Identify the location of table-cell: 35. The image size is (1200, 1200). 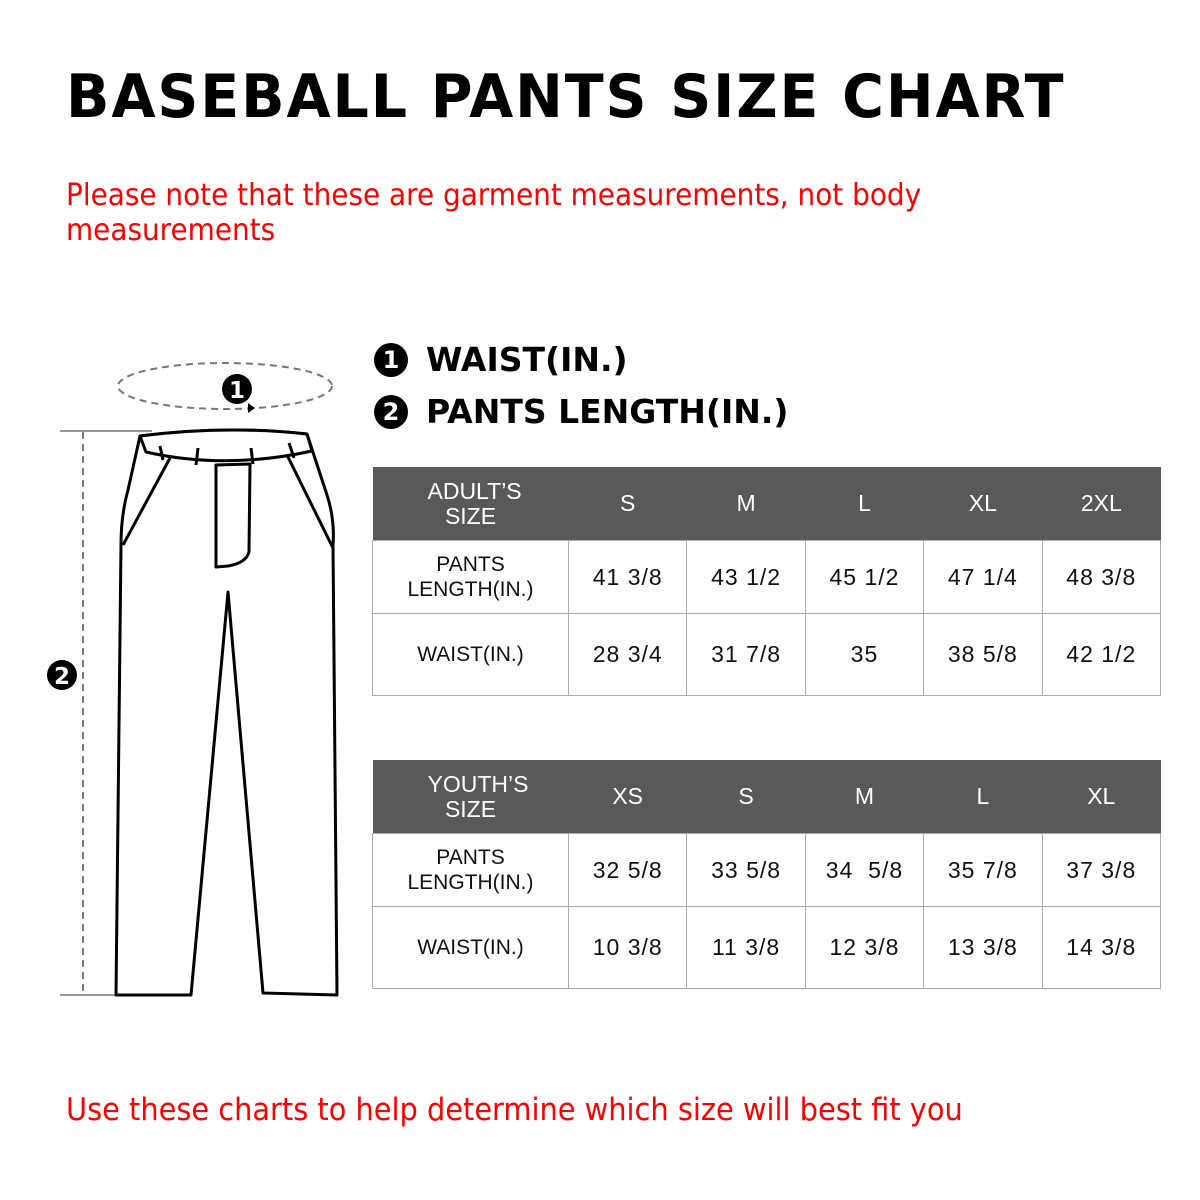
(864, 654).